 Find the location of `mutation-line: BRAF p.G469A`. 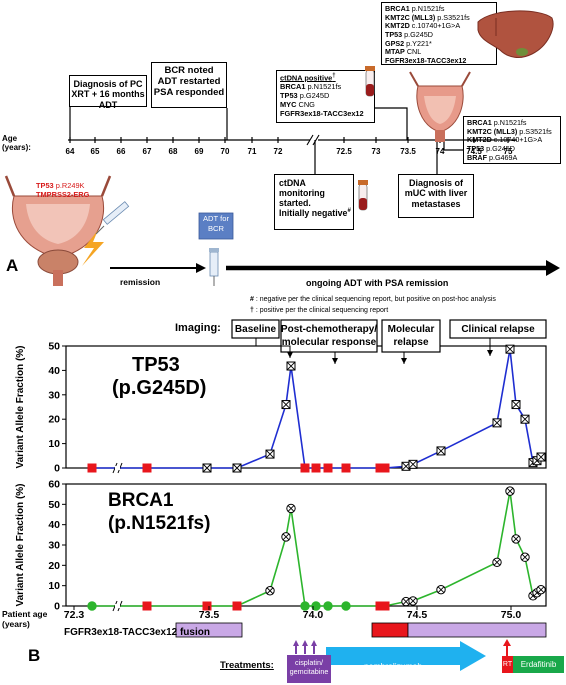

mutation-line: BRAF p.G469A is located at coordinates (512, 157).